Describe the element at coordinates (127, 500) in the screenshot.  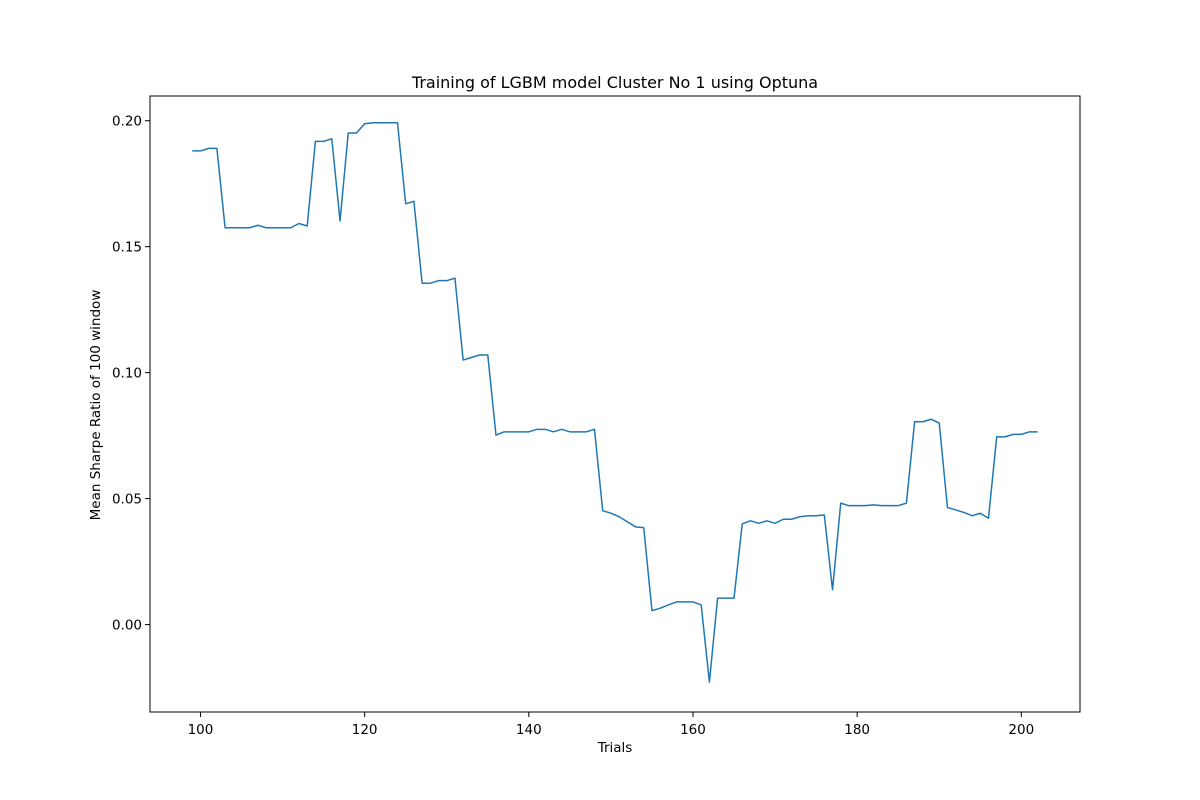
I see `y-tick-label: 0.05` at that location.